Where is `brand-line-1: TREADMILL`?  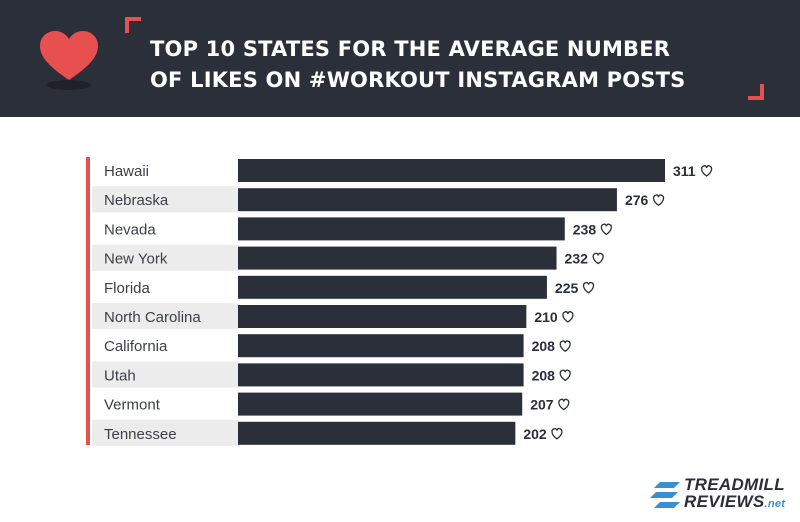
brand-line-1: TREADMILL is located at coordinates (734, 484).